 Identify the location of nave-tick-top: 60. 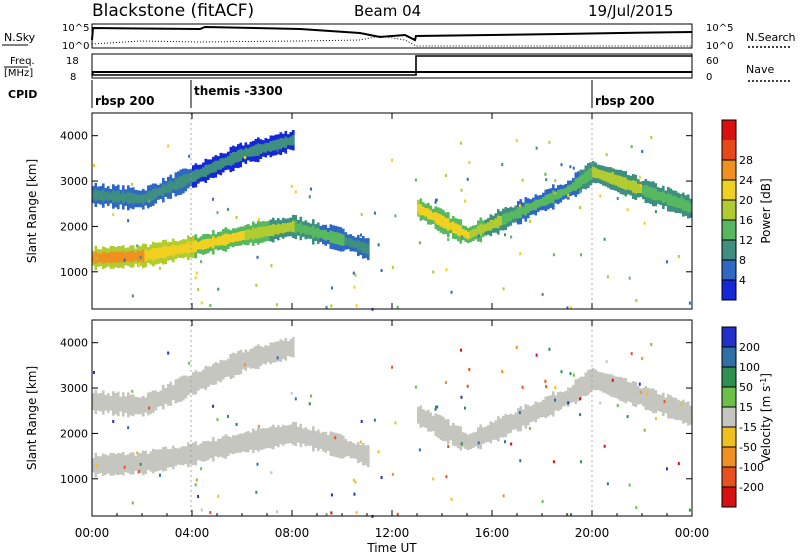
(712, 61).